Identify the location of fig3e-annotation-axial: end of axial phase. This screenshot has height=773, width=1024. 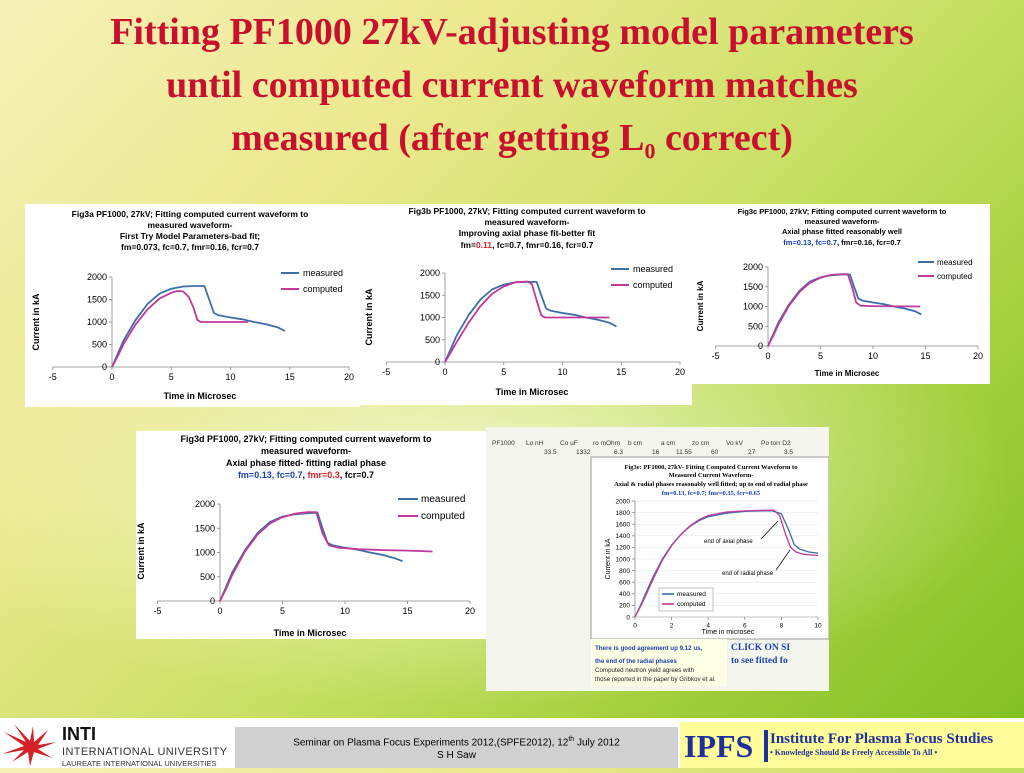
(728, 542).